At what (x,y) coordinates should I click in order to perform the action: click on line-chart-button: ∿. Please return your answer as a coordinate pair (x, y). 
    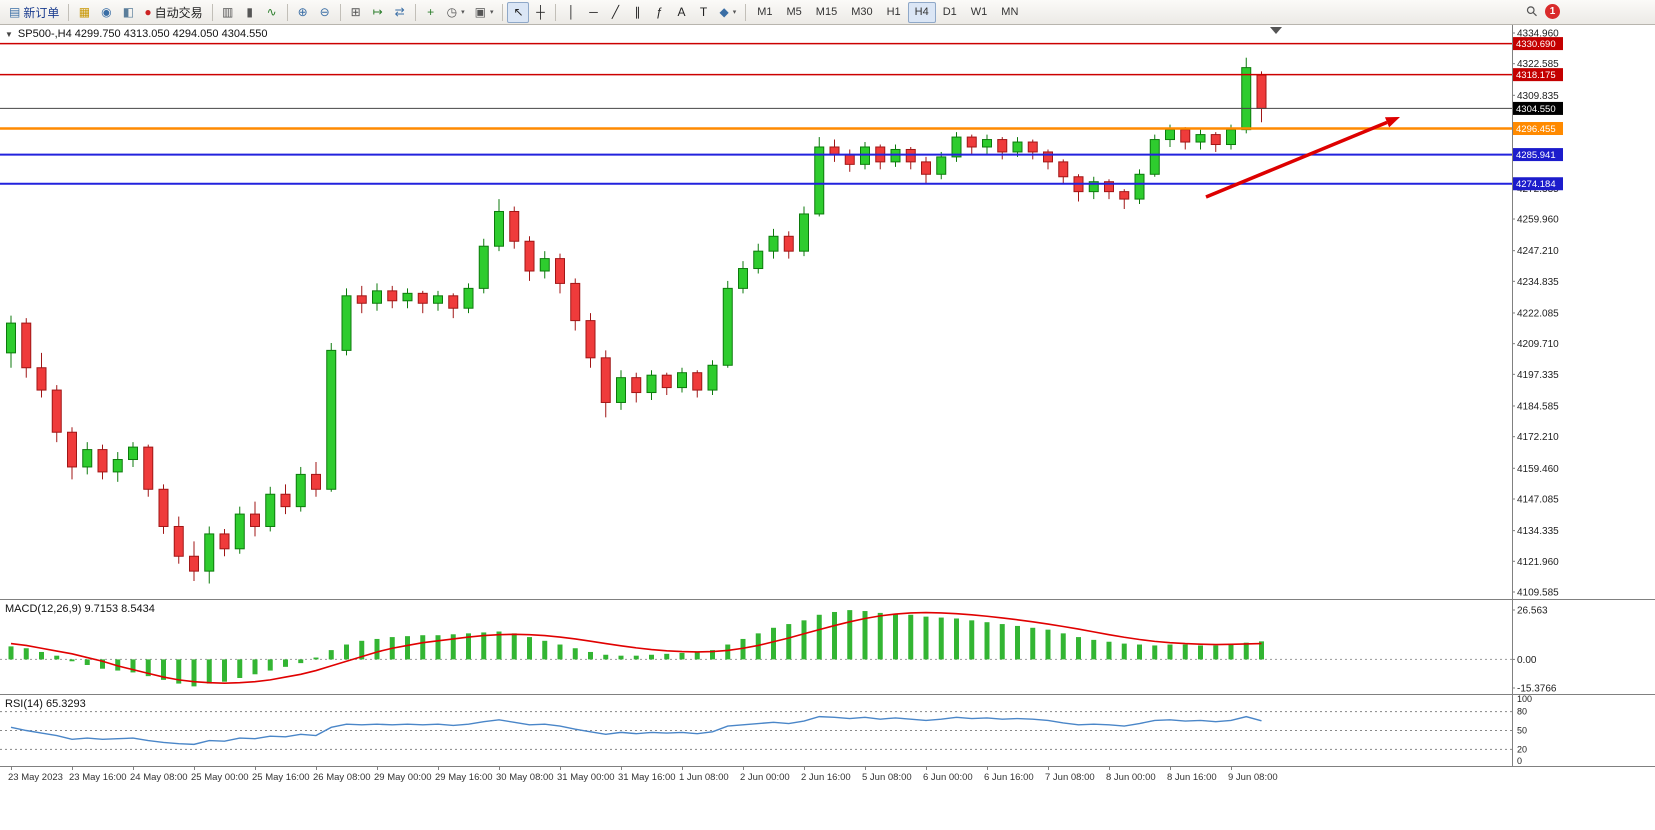
    Looking at the image, I should click on (272, 12).